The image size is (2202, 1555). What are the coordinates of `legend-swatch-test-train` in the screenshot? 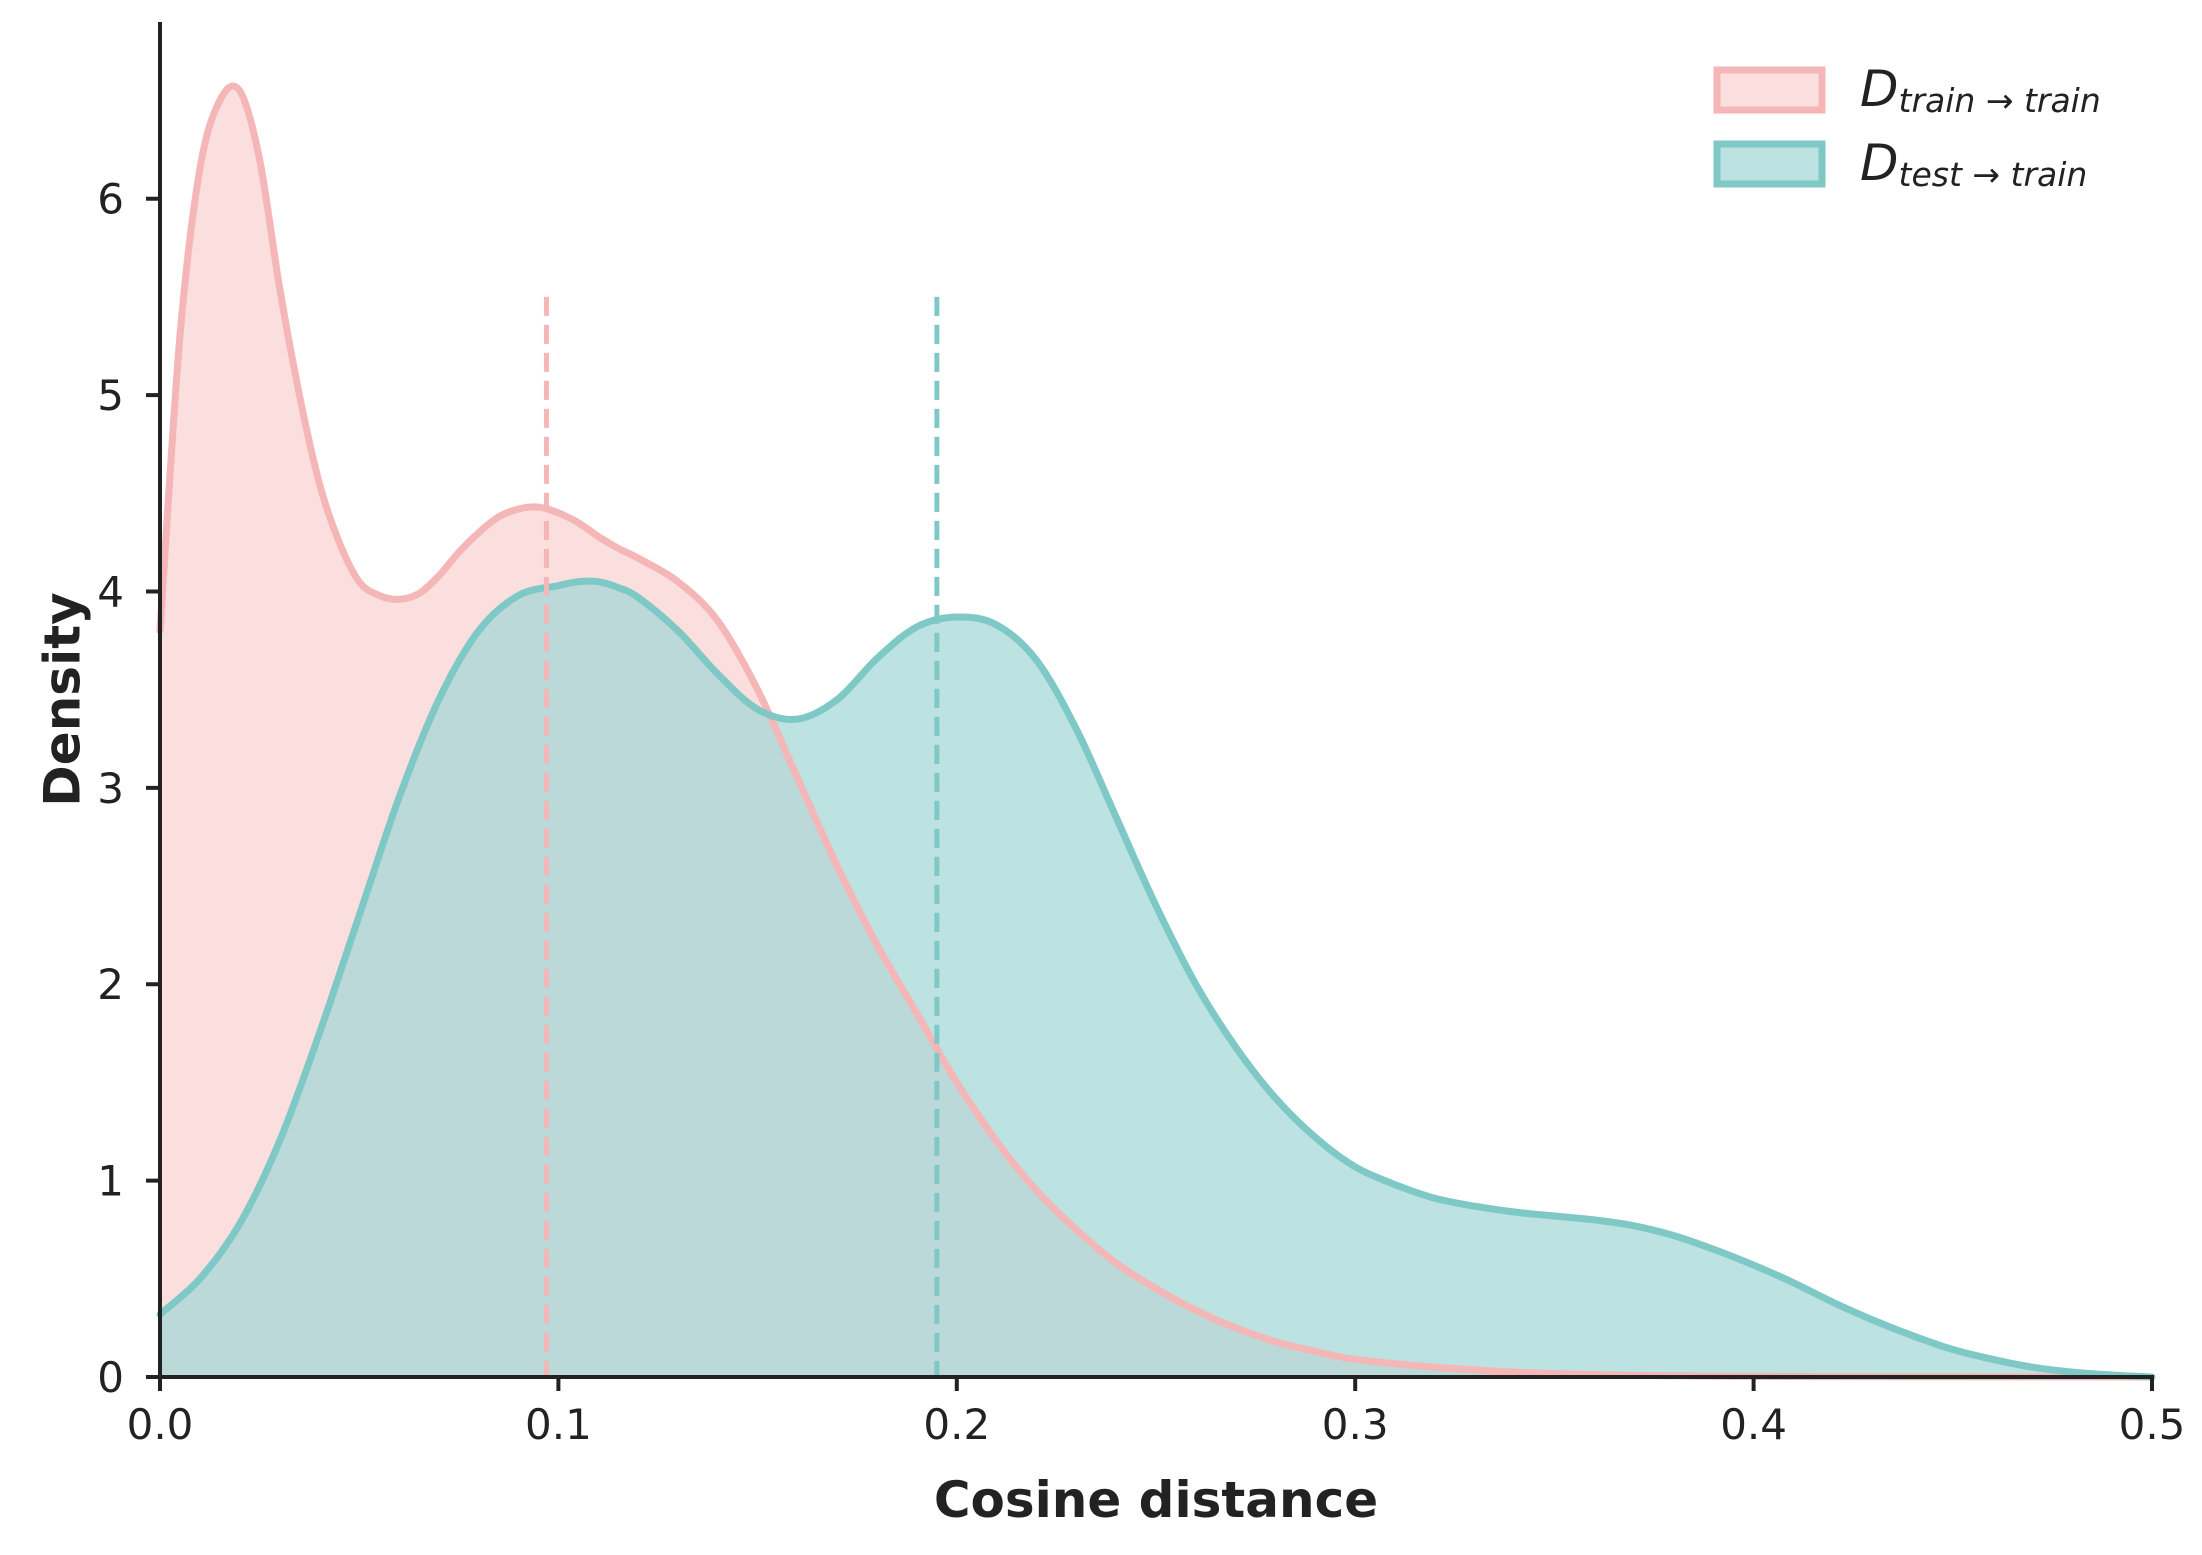 It's located at (1769, 164).